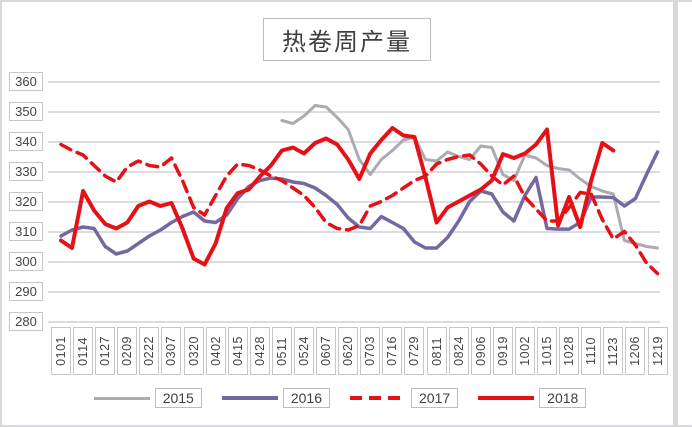 The image size is (692, 427). I want to click on x-axis-tick-0906: 0906, so click(480, 351).